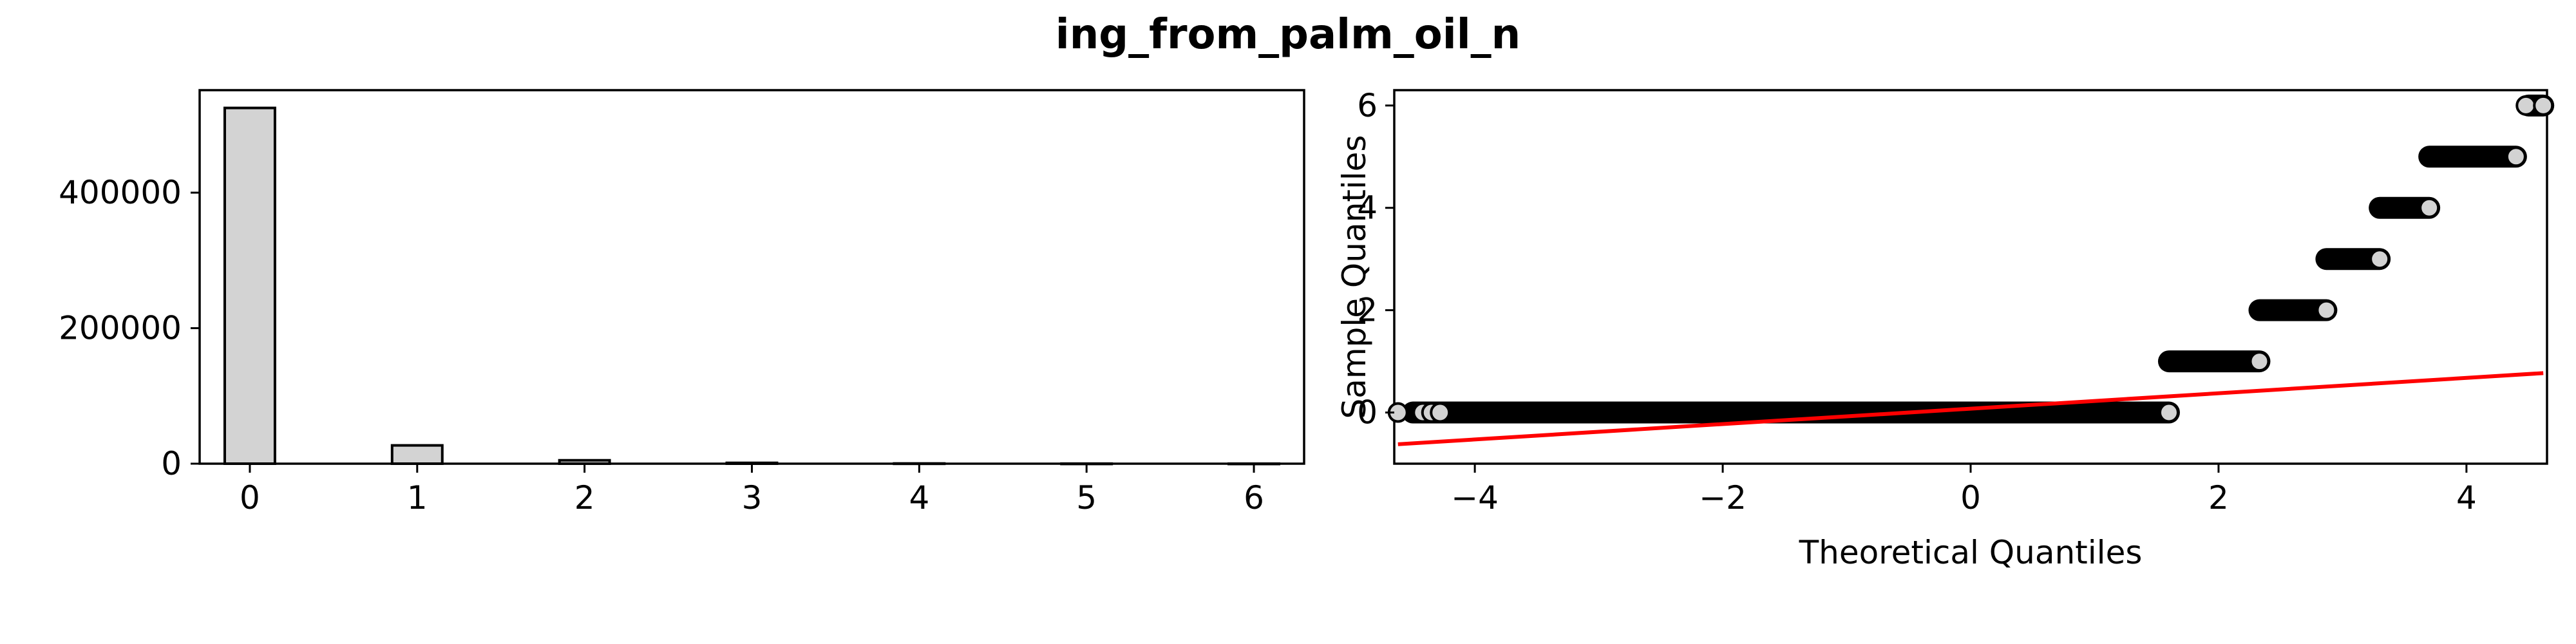 The image size is (2576, 644). Describe the element at coordinates (752, 497) in the screenshot. I see `x-tick-label: 3` at that location.